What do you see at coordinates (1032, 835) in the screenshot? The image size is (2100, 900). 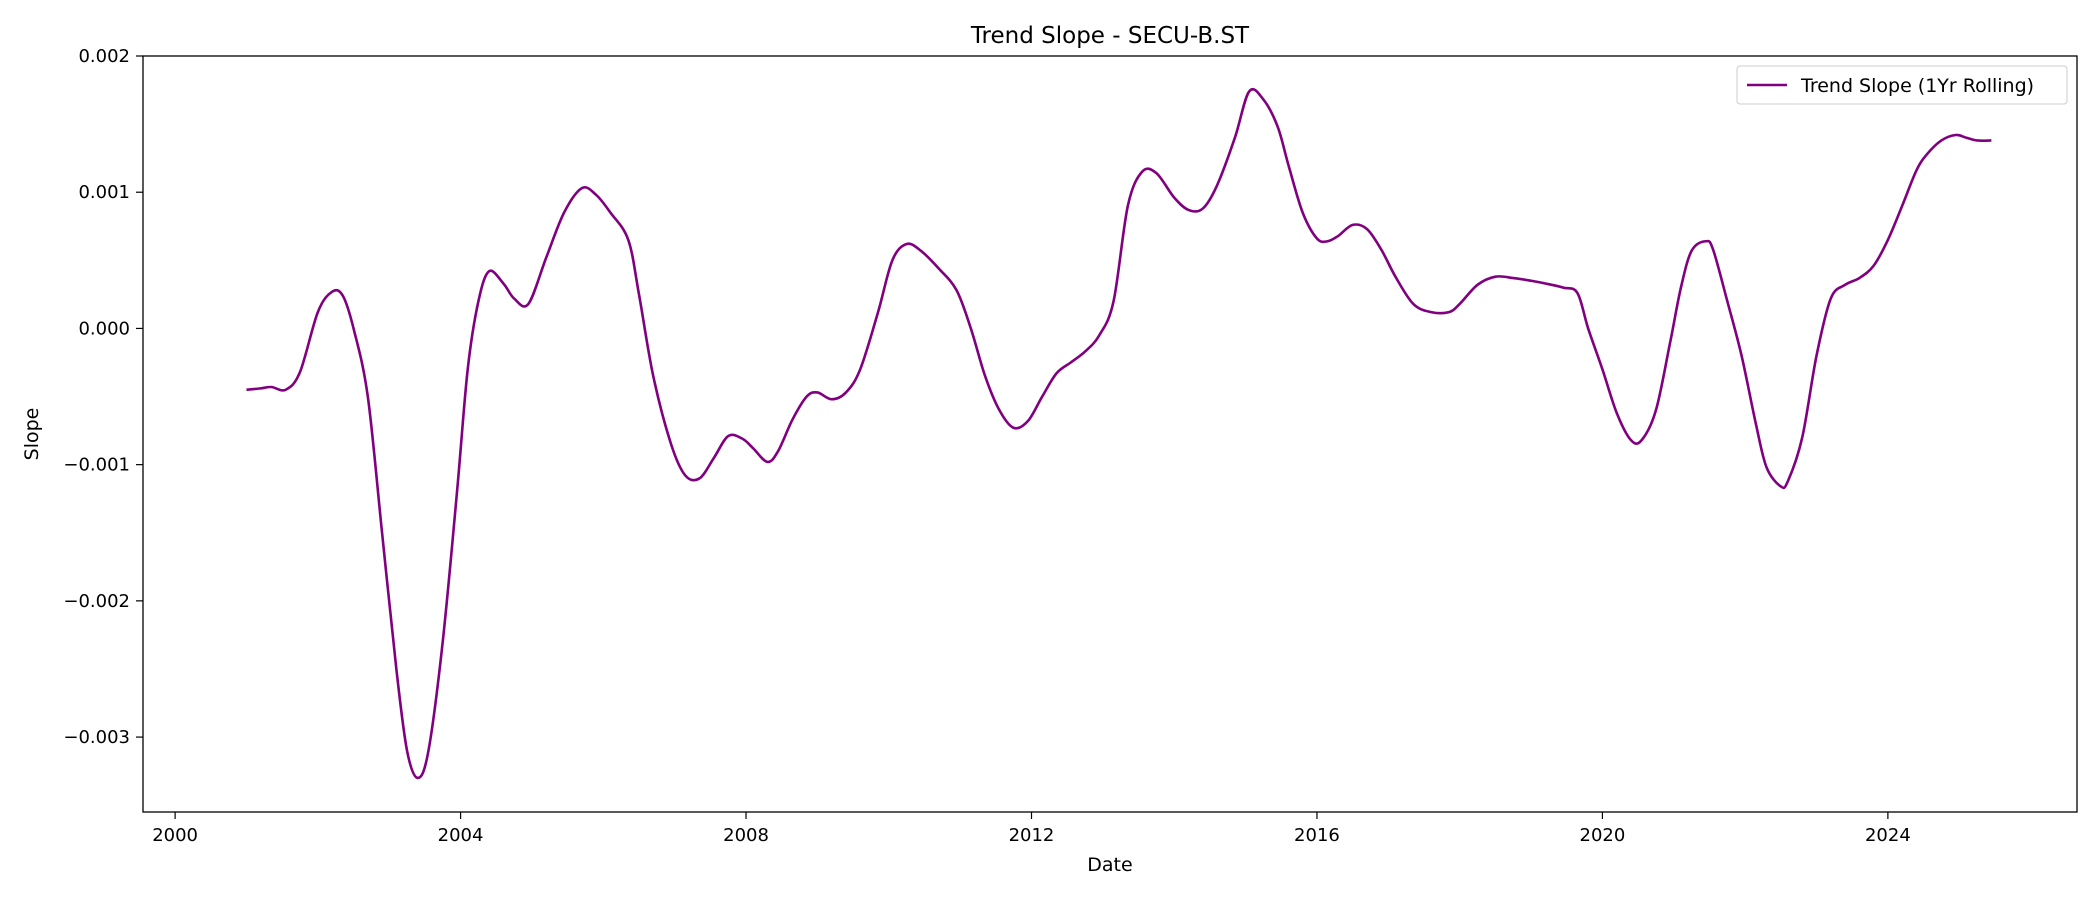 I see `x-tick-label: 2012` at bounding box center [1032, 835].